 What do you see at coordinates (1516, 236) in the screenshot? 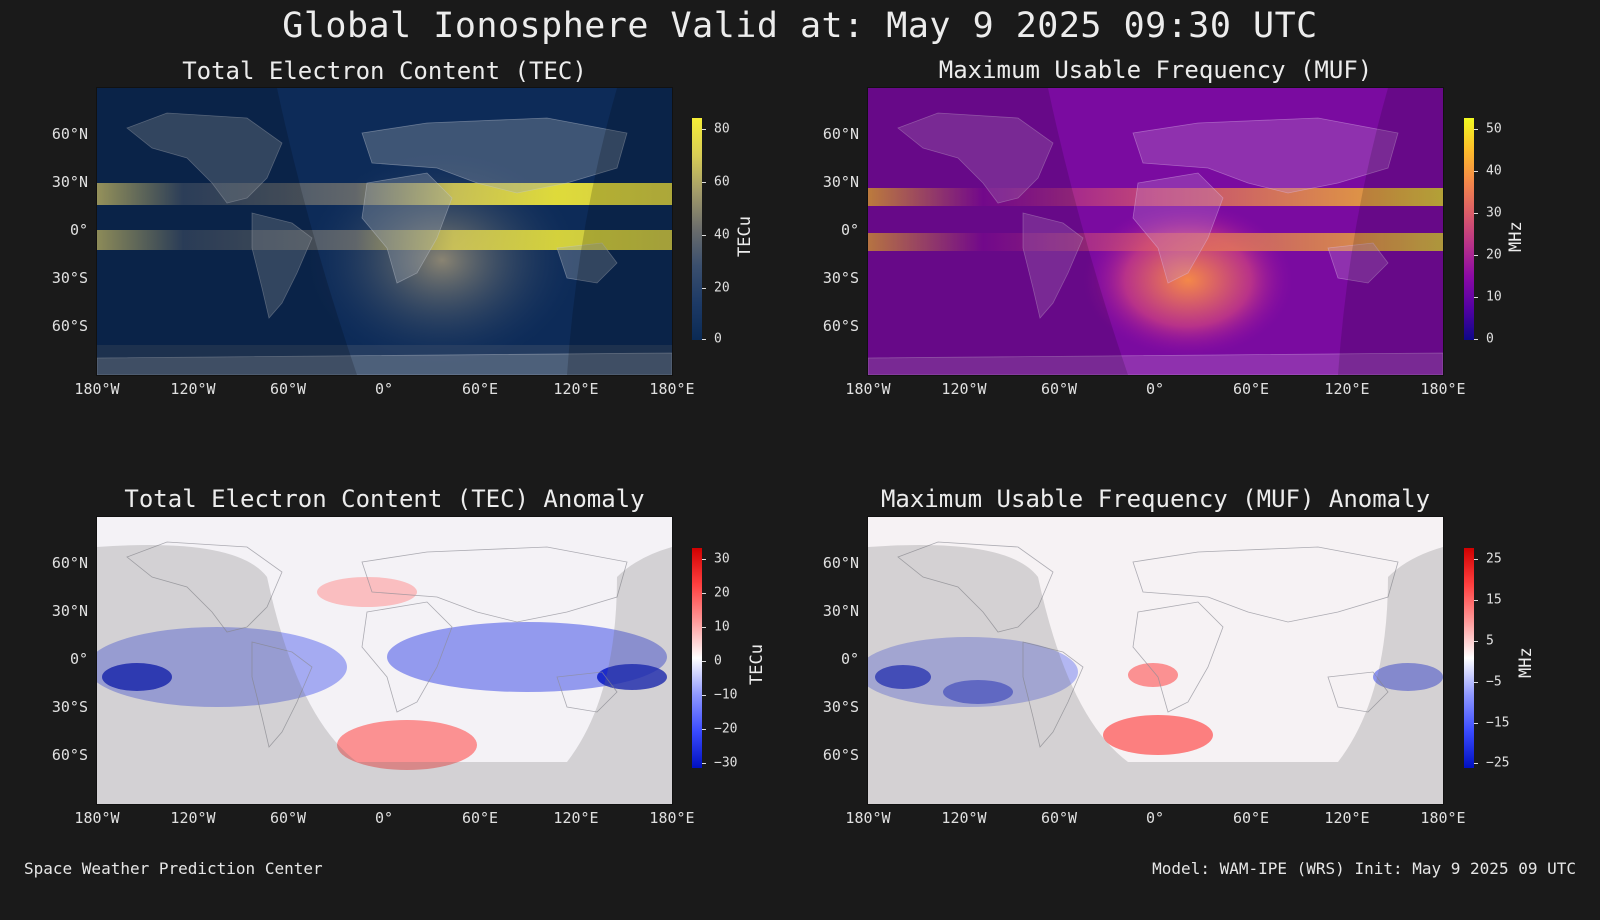
I see `muf-colorbar-label: MHz` at bounding box center [1516, 236].